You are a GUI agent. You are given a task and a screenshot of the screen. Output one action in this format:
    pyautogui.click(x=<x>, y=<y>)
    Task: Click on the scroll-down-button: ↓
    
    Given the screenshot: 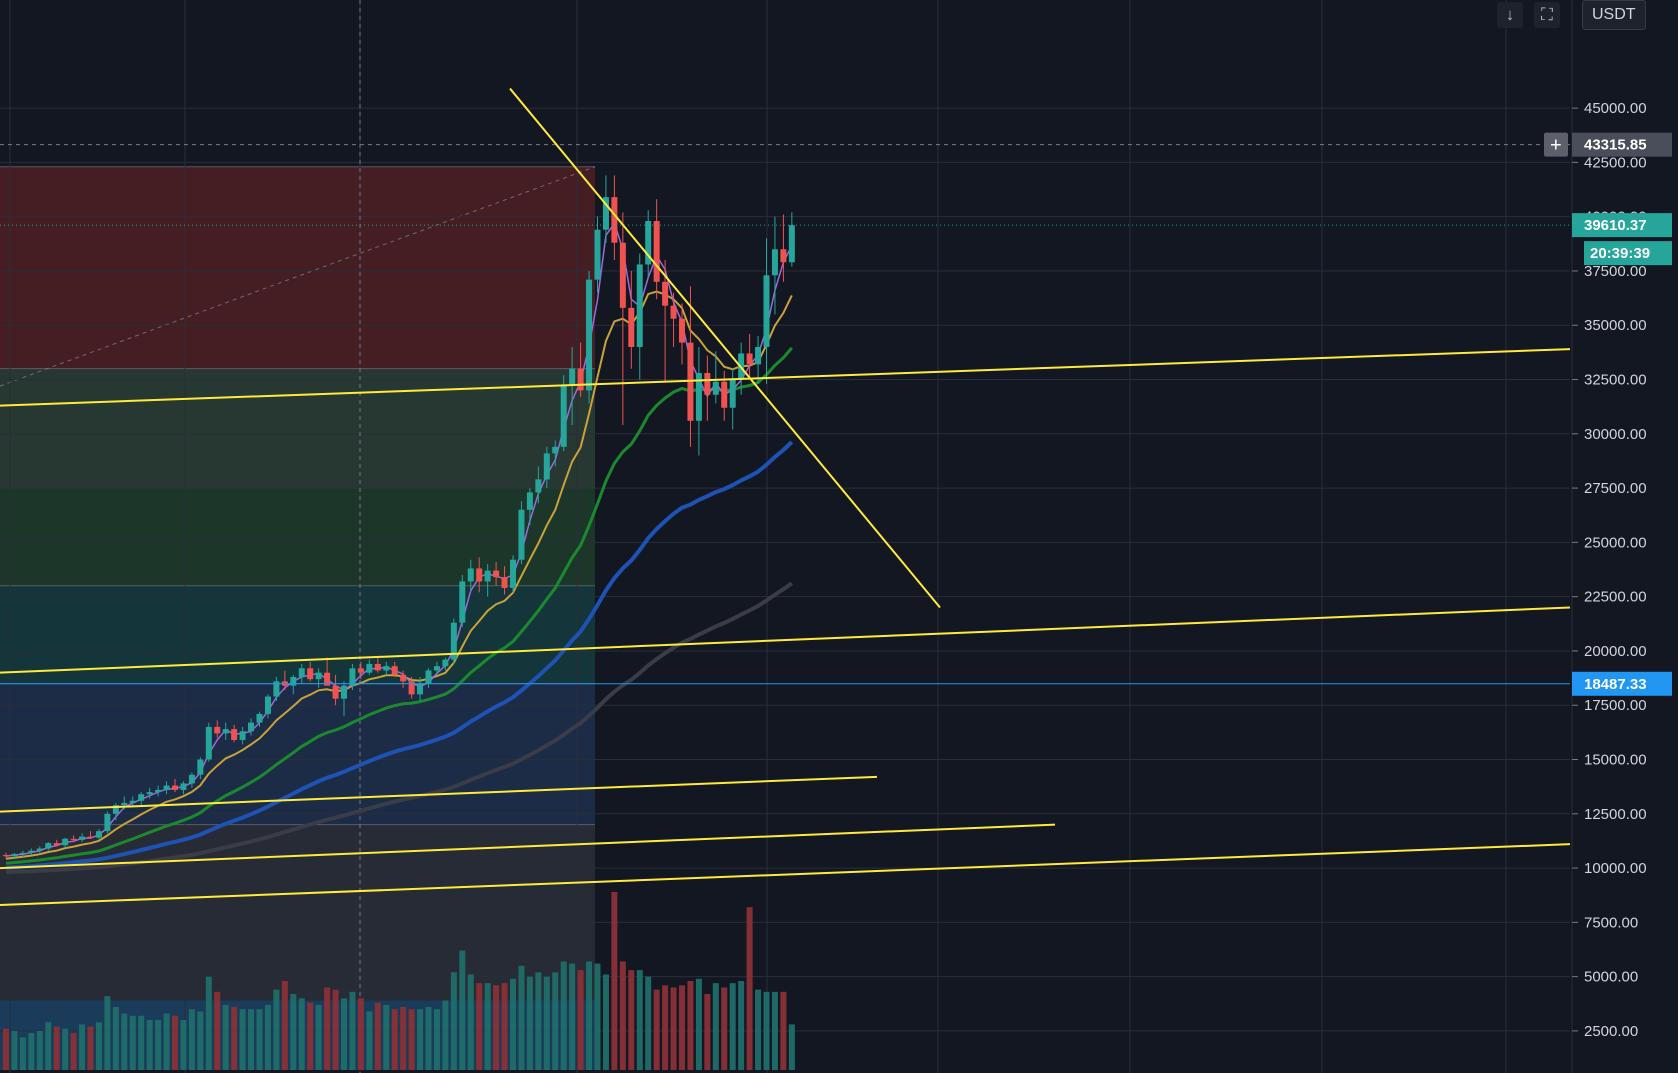 What is the action you would take?
    pyautogui.click(x=1510, y=15)
    